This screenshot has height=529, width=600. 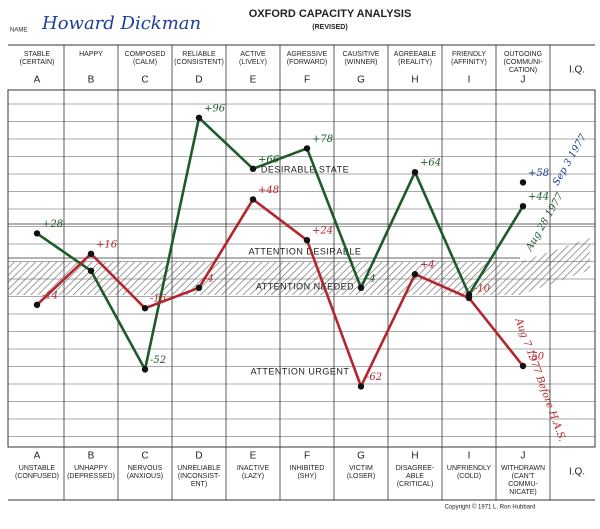 What do you see at coordinates (430, 163) in the screenshot?
I see `value-label: +64` at bounding box center [430, 163].